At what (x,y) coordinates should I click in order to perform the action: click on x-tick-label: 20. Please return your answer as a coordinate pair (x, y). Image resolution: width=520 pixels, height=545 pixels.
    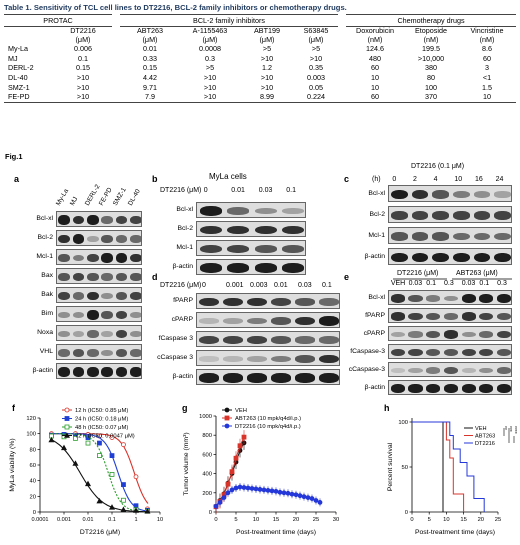
    Looking at the image, I should click on (296, 520).